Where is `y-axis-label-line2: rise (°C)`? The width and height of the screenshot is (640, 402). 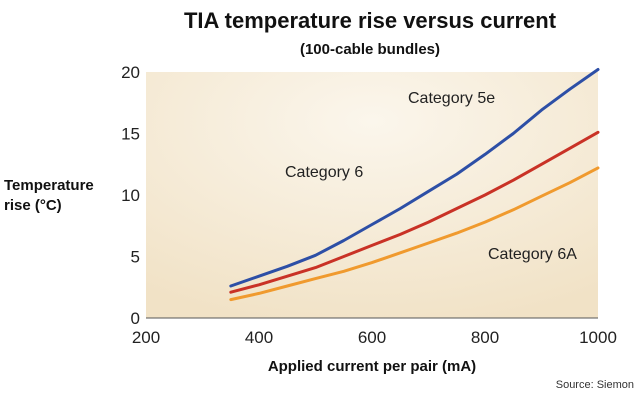 y-axis-label-line2: rise (°C) is located at coordinates (33, 205).